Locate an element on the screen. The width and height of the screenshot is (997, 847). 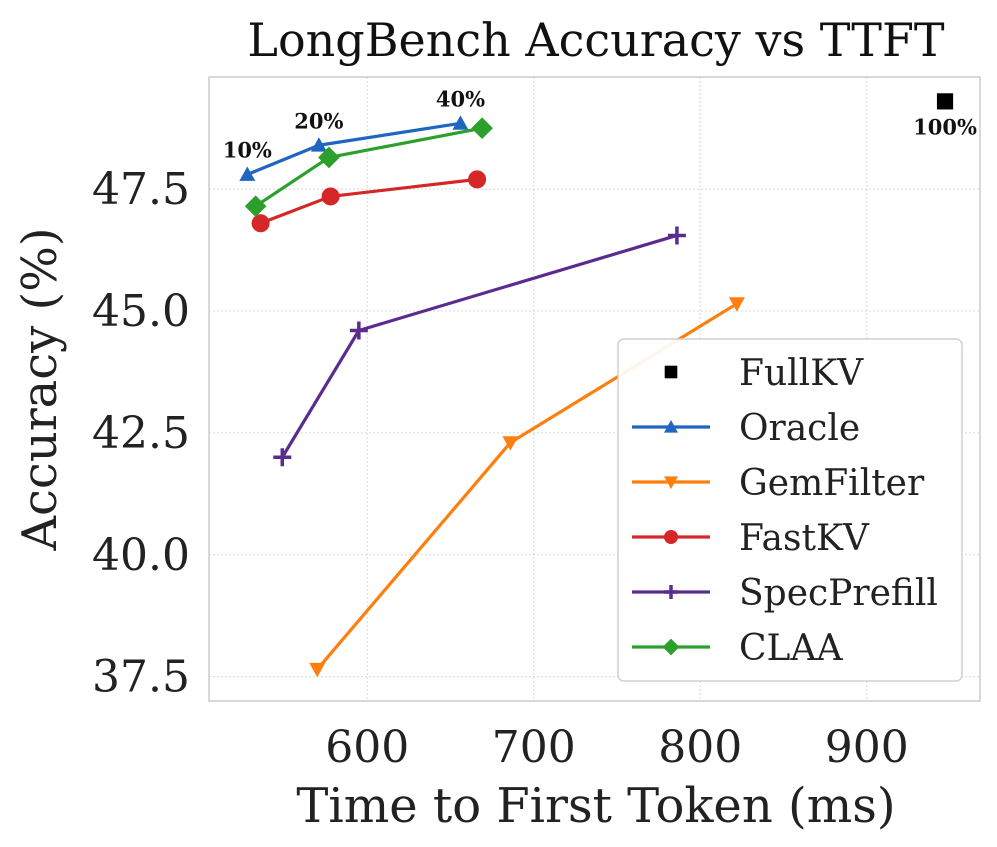
x-tick-label: 800 is located at coordinates (700, 747).